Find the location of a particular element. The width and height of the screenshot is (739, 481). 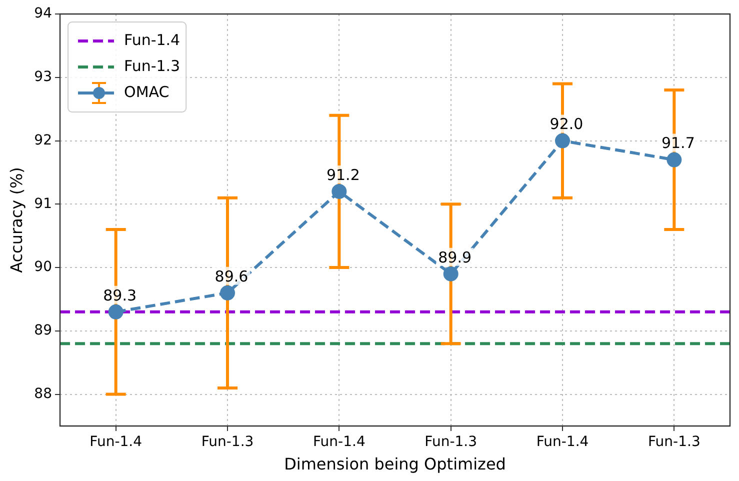

legend-label: OMAC is located at coordinates (147, 91).